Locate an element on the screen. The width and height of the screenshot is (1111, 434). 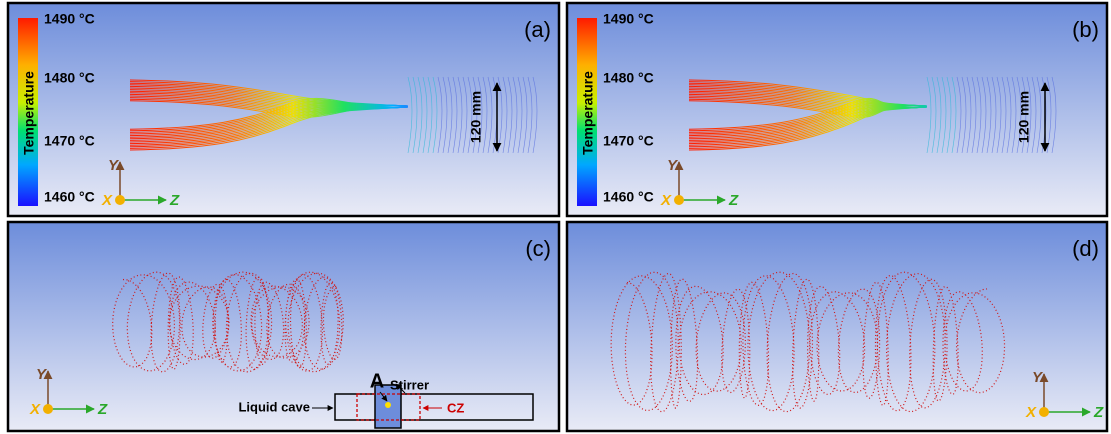
point-a is located at coordinates (388, 405).